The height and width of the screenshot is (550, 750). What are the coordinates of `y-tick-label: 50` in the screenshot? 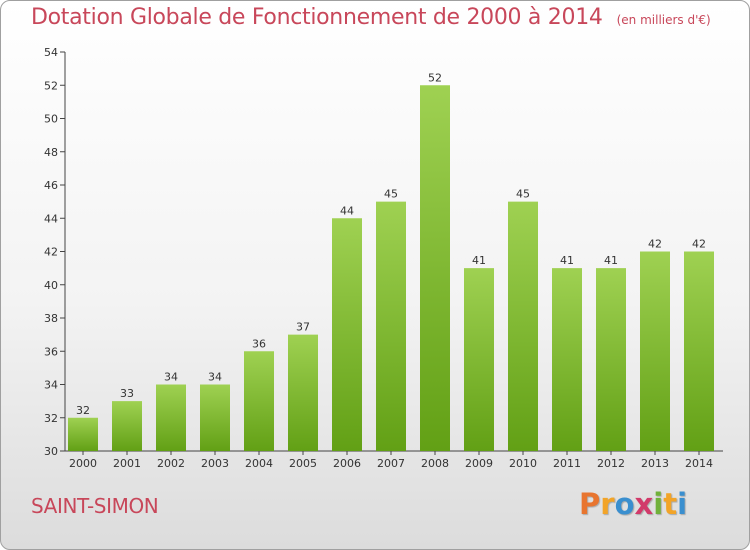 It's located at (51, 119).